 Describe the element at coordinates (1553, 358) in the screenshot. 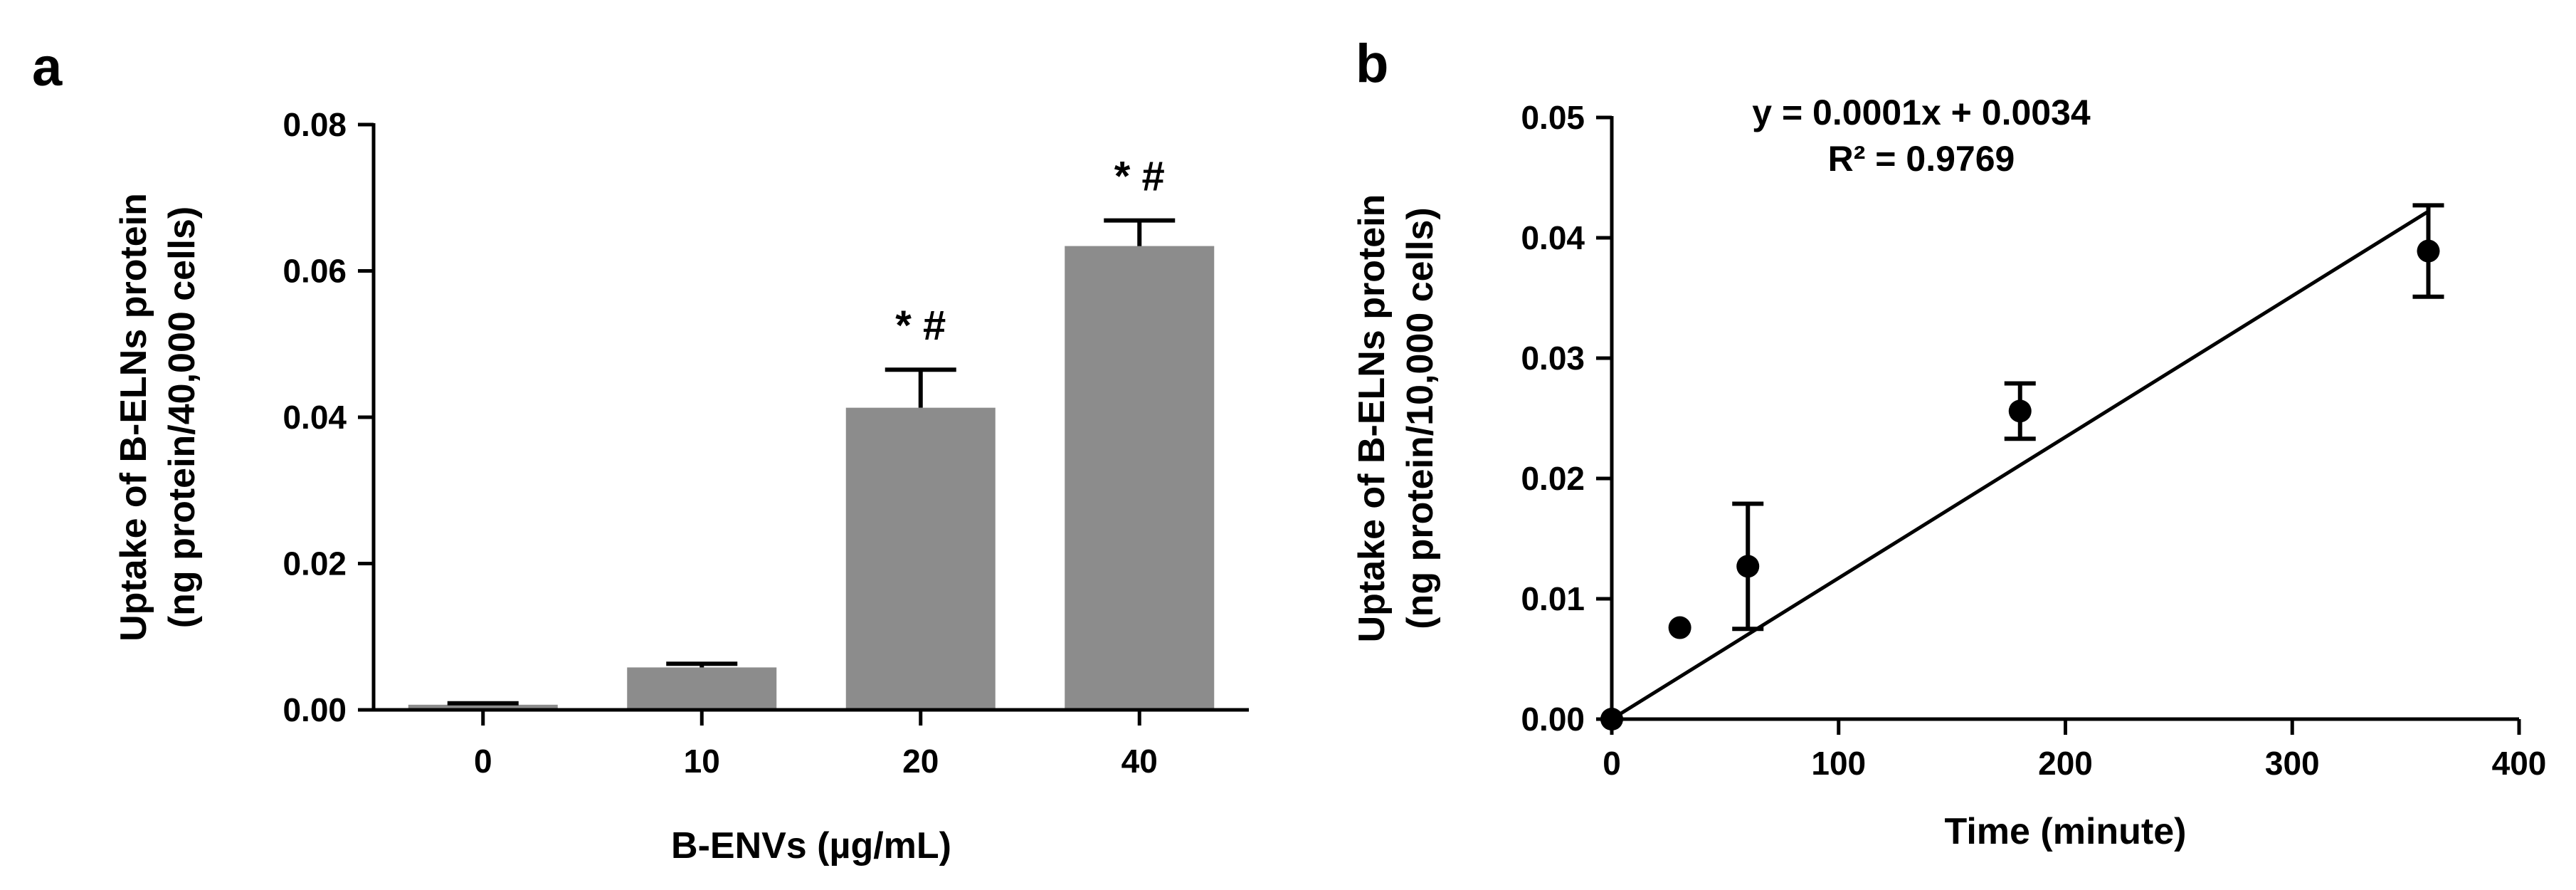

I see `panel-b-y-tick-label: 0.03` at that location.